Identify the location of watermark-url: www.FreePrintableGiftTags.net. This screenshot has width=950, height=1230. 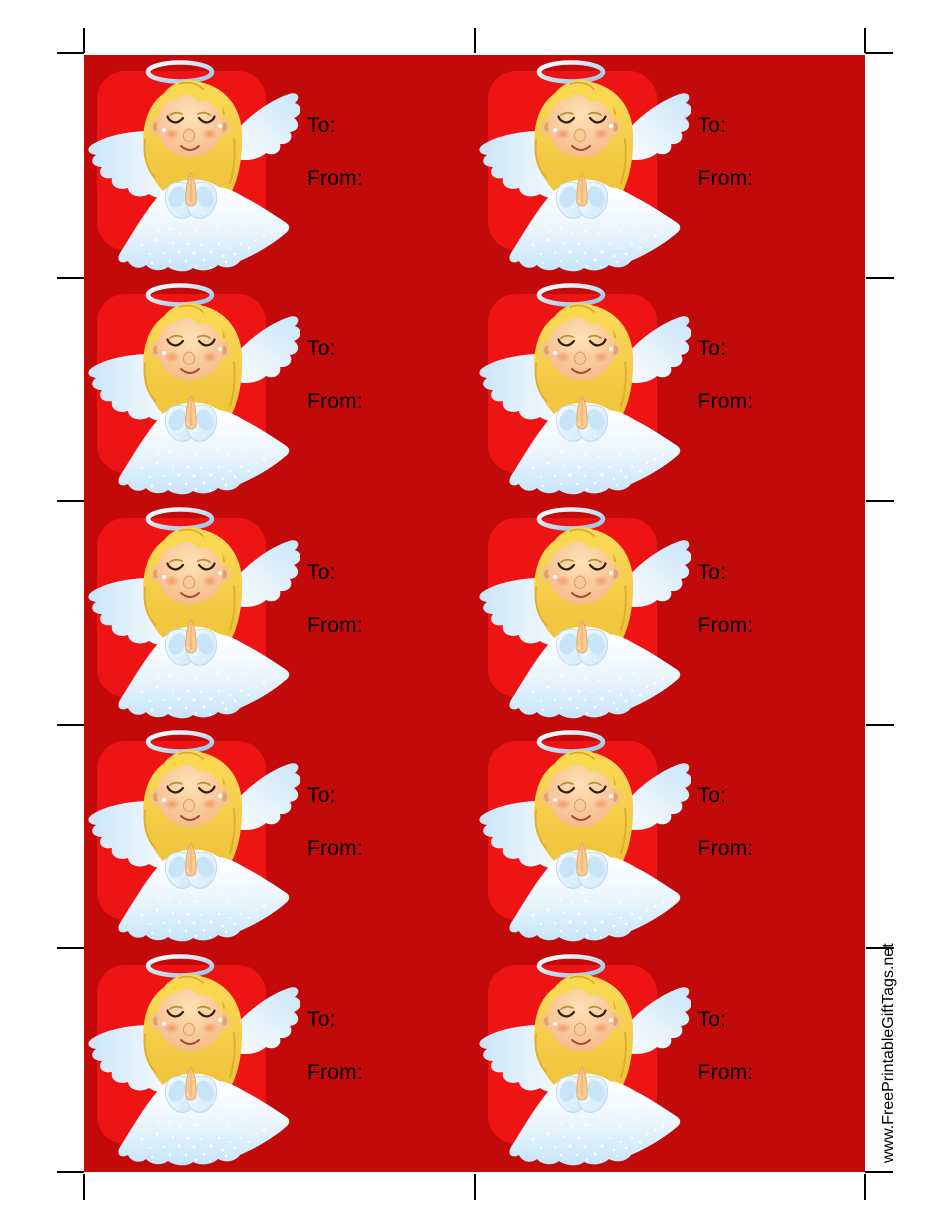
(888, 1053).